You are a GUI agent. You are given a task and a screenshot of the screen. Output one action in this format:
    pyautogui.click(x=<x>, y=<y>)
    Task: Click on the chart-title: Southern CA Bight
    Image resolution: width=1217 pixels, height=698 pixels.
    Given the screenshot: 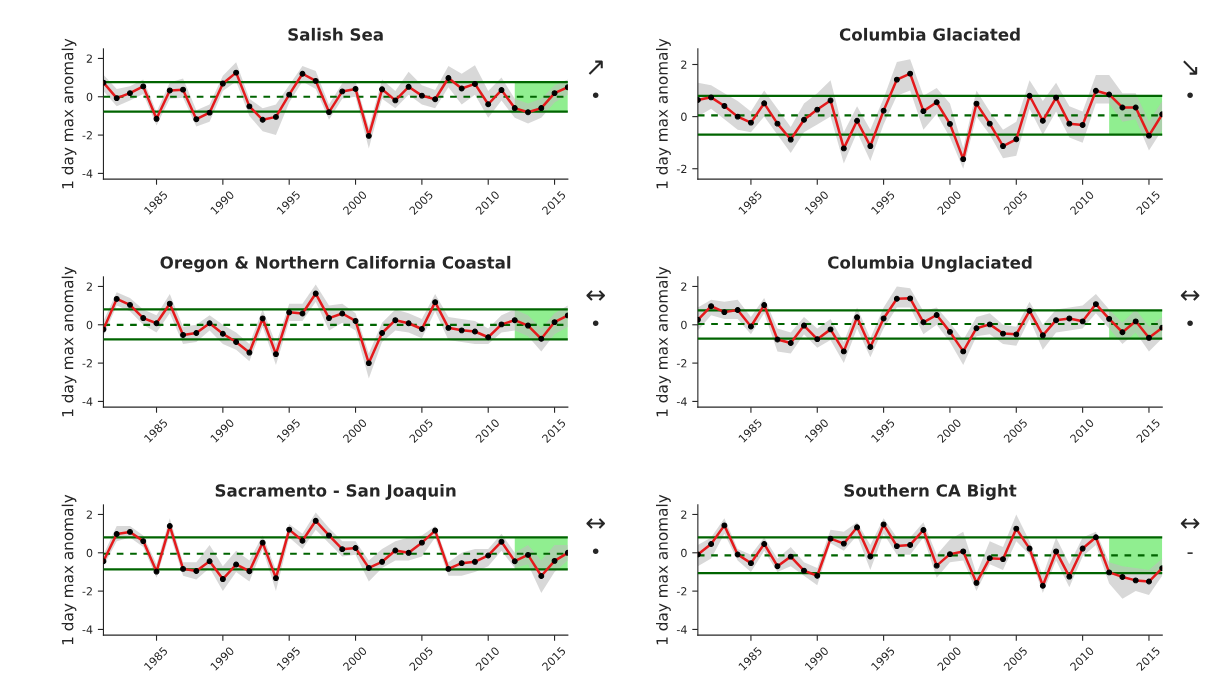 What is the action you would take?
    pyautogui.click(x=930, y=492)
    